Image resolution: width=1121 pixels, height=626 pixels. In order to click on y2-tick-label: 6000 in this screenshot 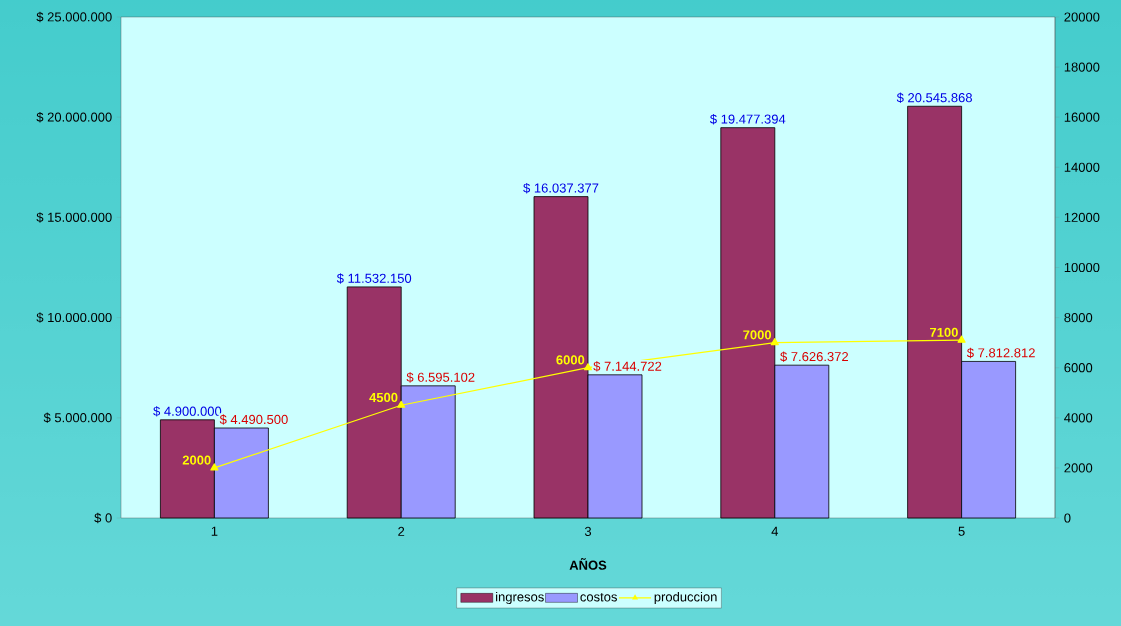, I will do `click(1078, 368)`.